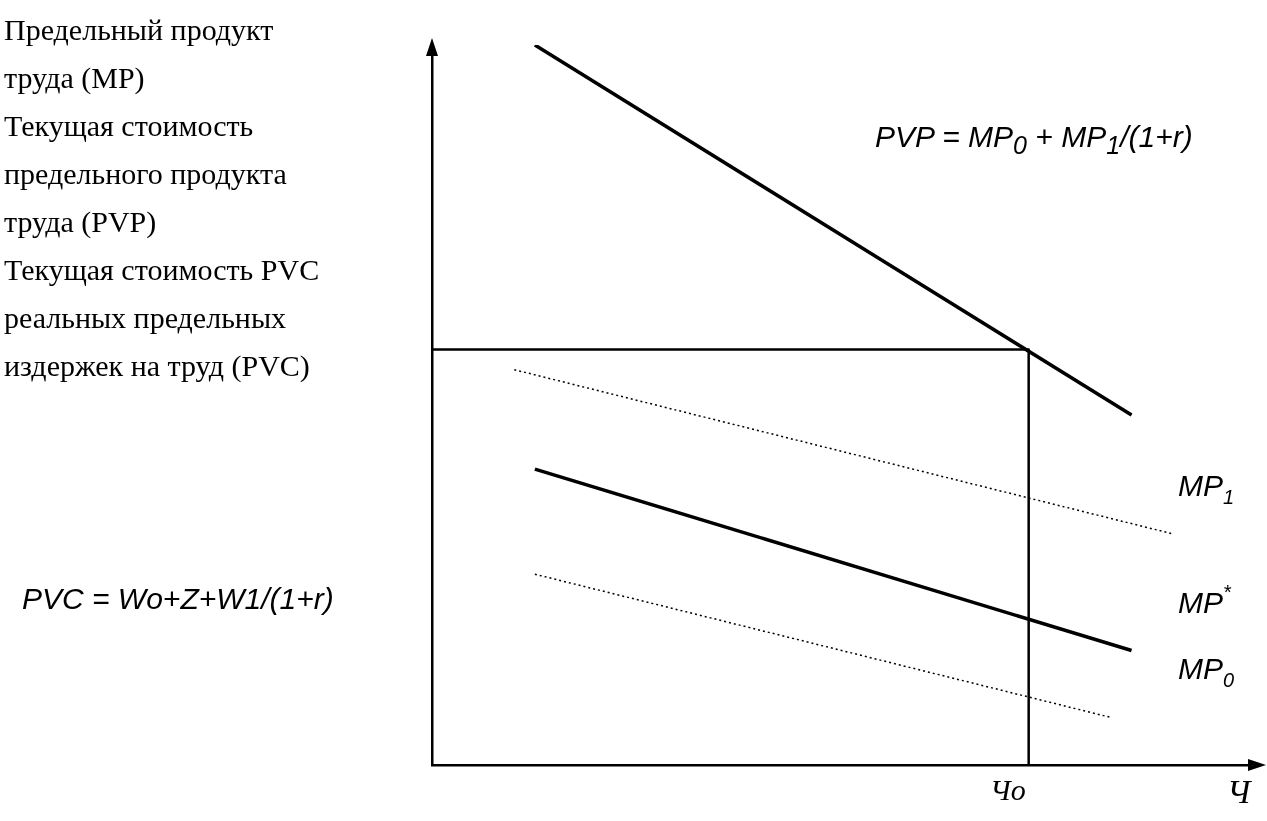 This screenshot has height=821, width=1267. Describe the element at coordinates (1034, 140) in the screenshot. I see `annotation: PVP = MP$_{0}$ + MP$_{1}$/(1+r)` at that location.